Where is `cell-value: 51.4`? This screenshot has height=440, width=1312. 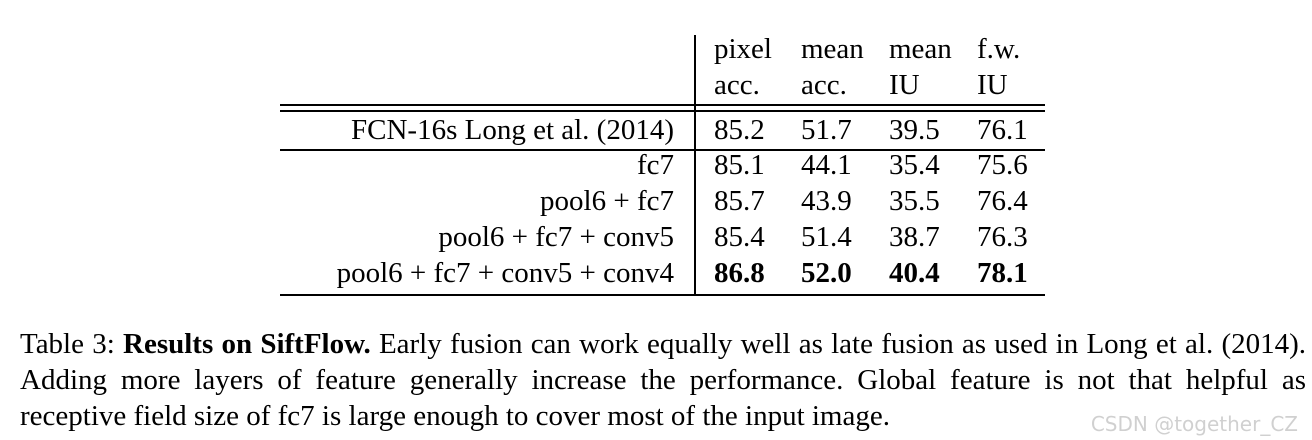 cell-value: 51.4 is located at coordinates (826, 237).